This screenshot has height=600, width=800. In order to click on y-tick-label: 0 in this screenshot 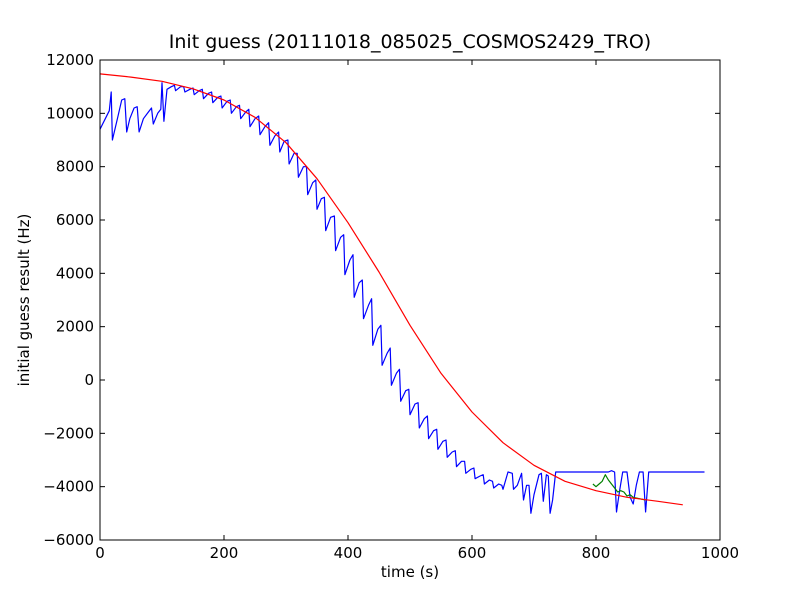, I will do `click(89, 380)`.